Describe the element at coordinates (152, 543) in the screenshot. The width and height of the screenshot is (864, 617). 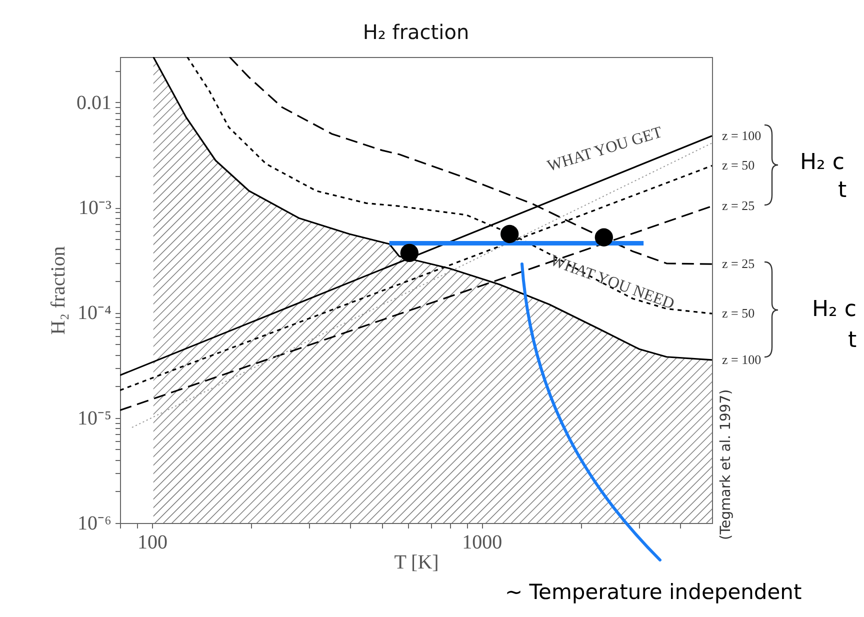
I see `x-tick-label: 100` at that location.